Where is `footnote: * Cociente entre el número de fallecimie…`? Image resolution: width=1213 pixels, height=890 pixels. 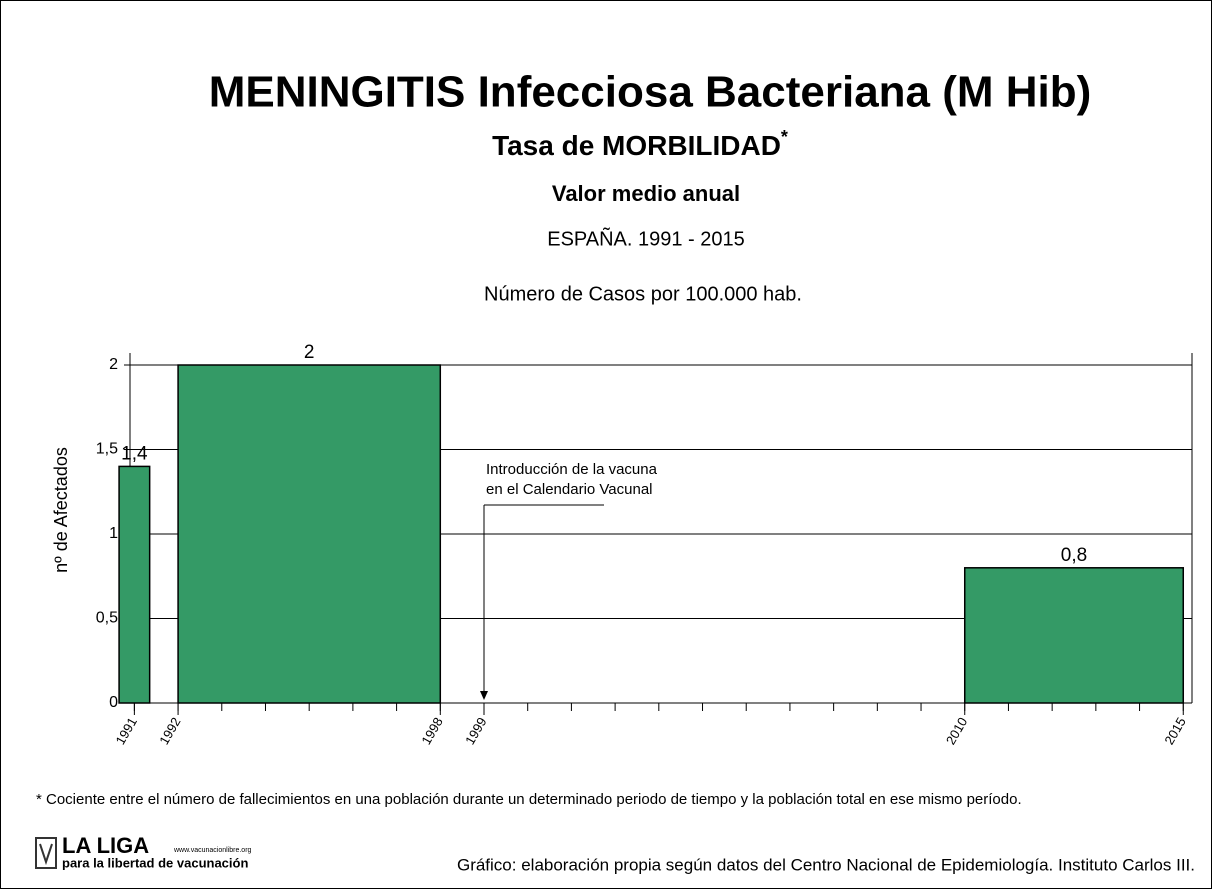 footnote: * Cociente entre el número de fallecimie… is located at coordinates (529, 799).